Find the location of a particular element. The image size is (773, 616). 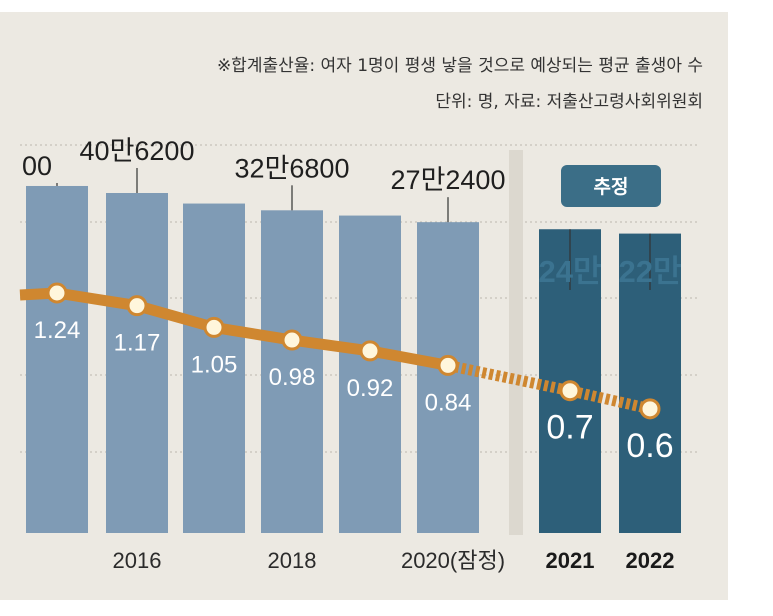

estimate-badge: 추정 is located at coordinates (611, 186).